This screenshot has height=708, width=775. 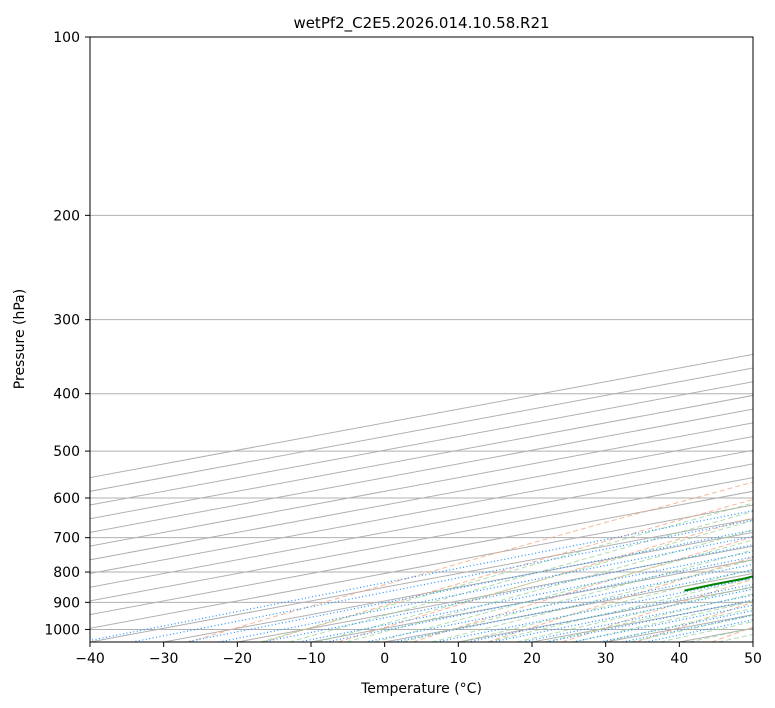 I want to click on x-tick-label: 50, so click(x=753, y=659).